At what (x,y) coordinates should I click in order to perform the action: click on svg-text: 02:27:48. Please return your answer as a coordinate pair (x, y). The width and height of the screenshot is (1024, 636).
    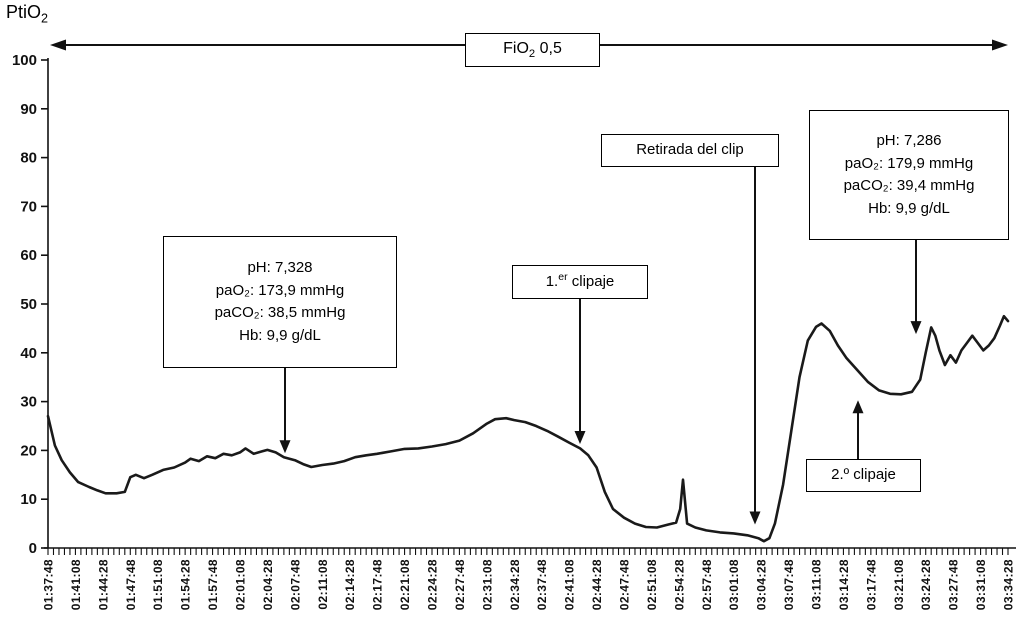
    Looking at the image, I should click on (460, 584).